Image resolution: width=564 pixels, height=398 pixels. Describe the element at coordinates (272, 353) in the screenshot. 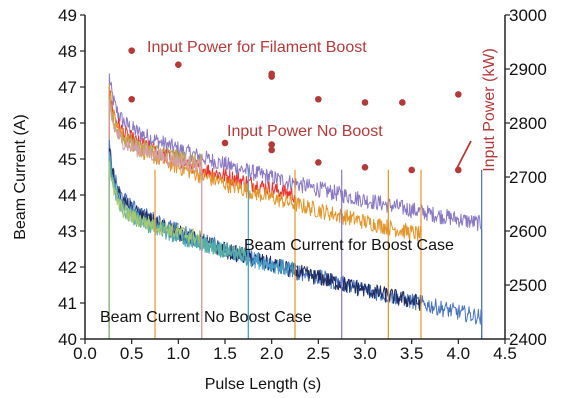

I see `x-tick-label-4: 2.0` at that location.